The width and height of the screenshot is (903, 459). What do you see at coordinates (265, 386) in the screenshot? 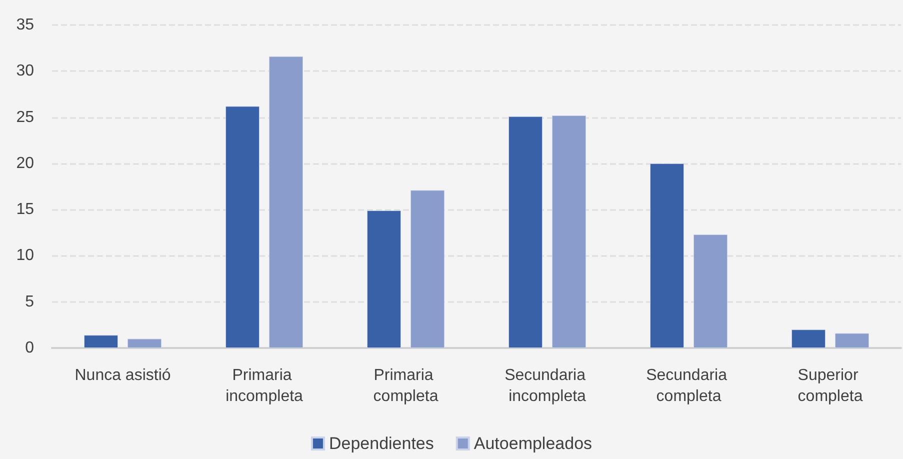
I see `x-tick-label: Primaria incompleta` at bounding box center [265, 386].